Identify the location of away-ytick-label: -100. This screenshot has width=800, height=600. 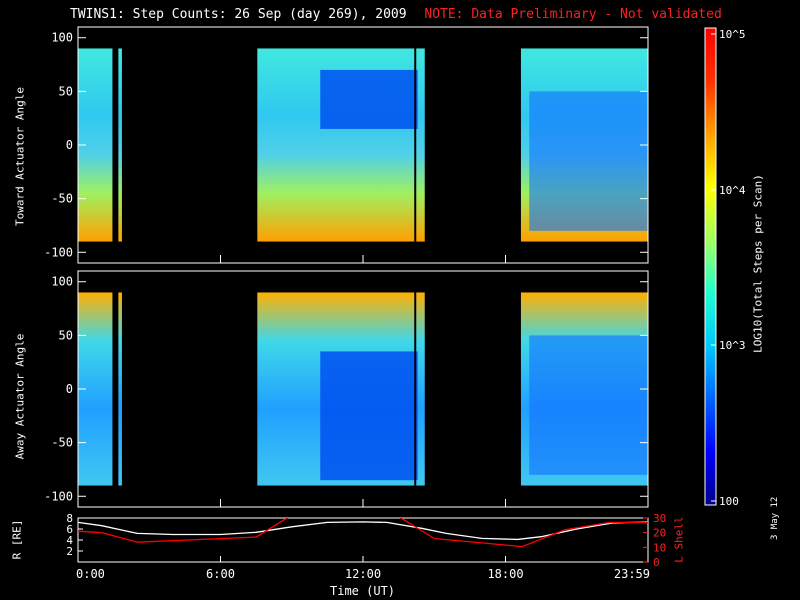
(58, 496).